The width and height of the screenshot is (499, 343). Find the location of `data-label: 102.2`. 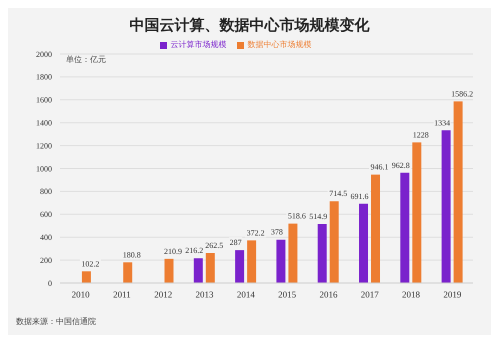

data-label: 102.2 is located at coordinates (90, 263).